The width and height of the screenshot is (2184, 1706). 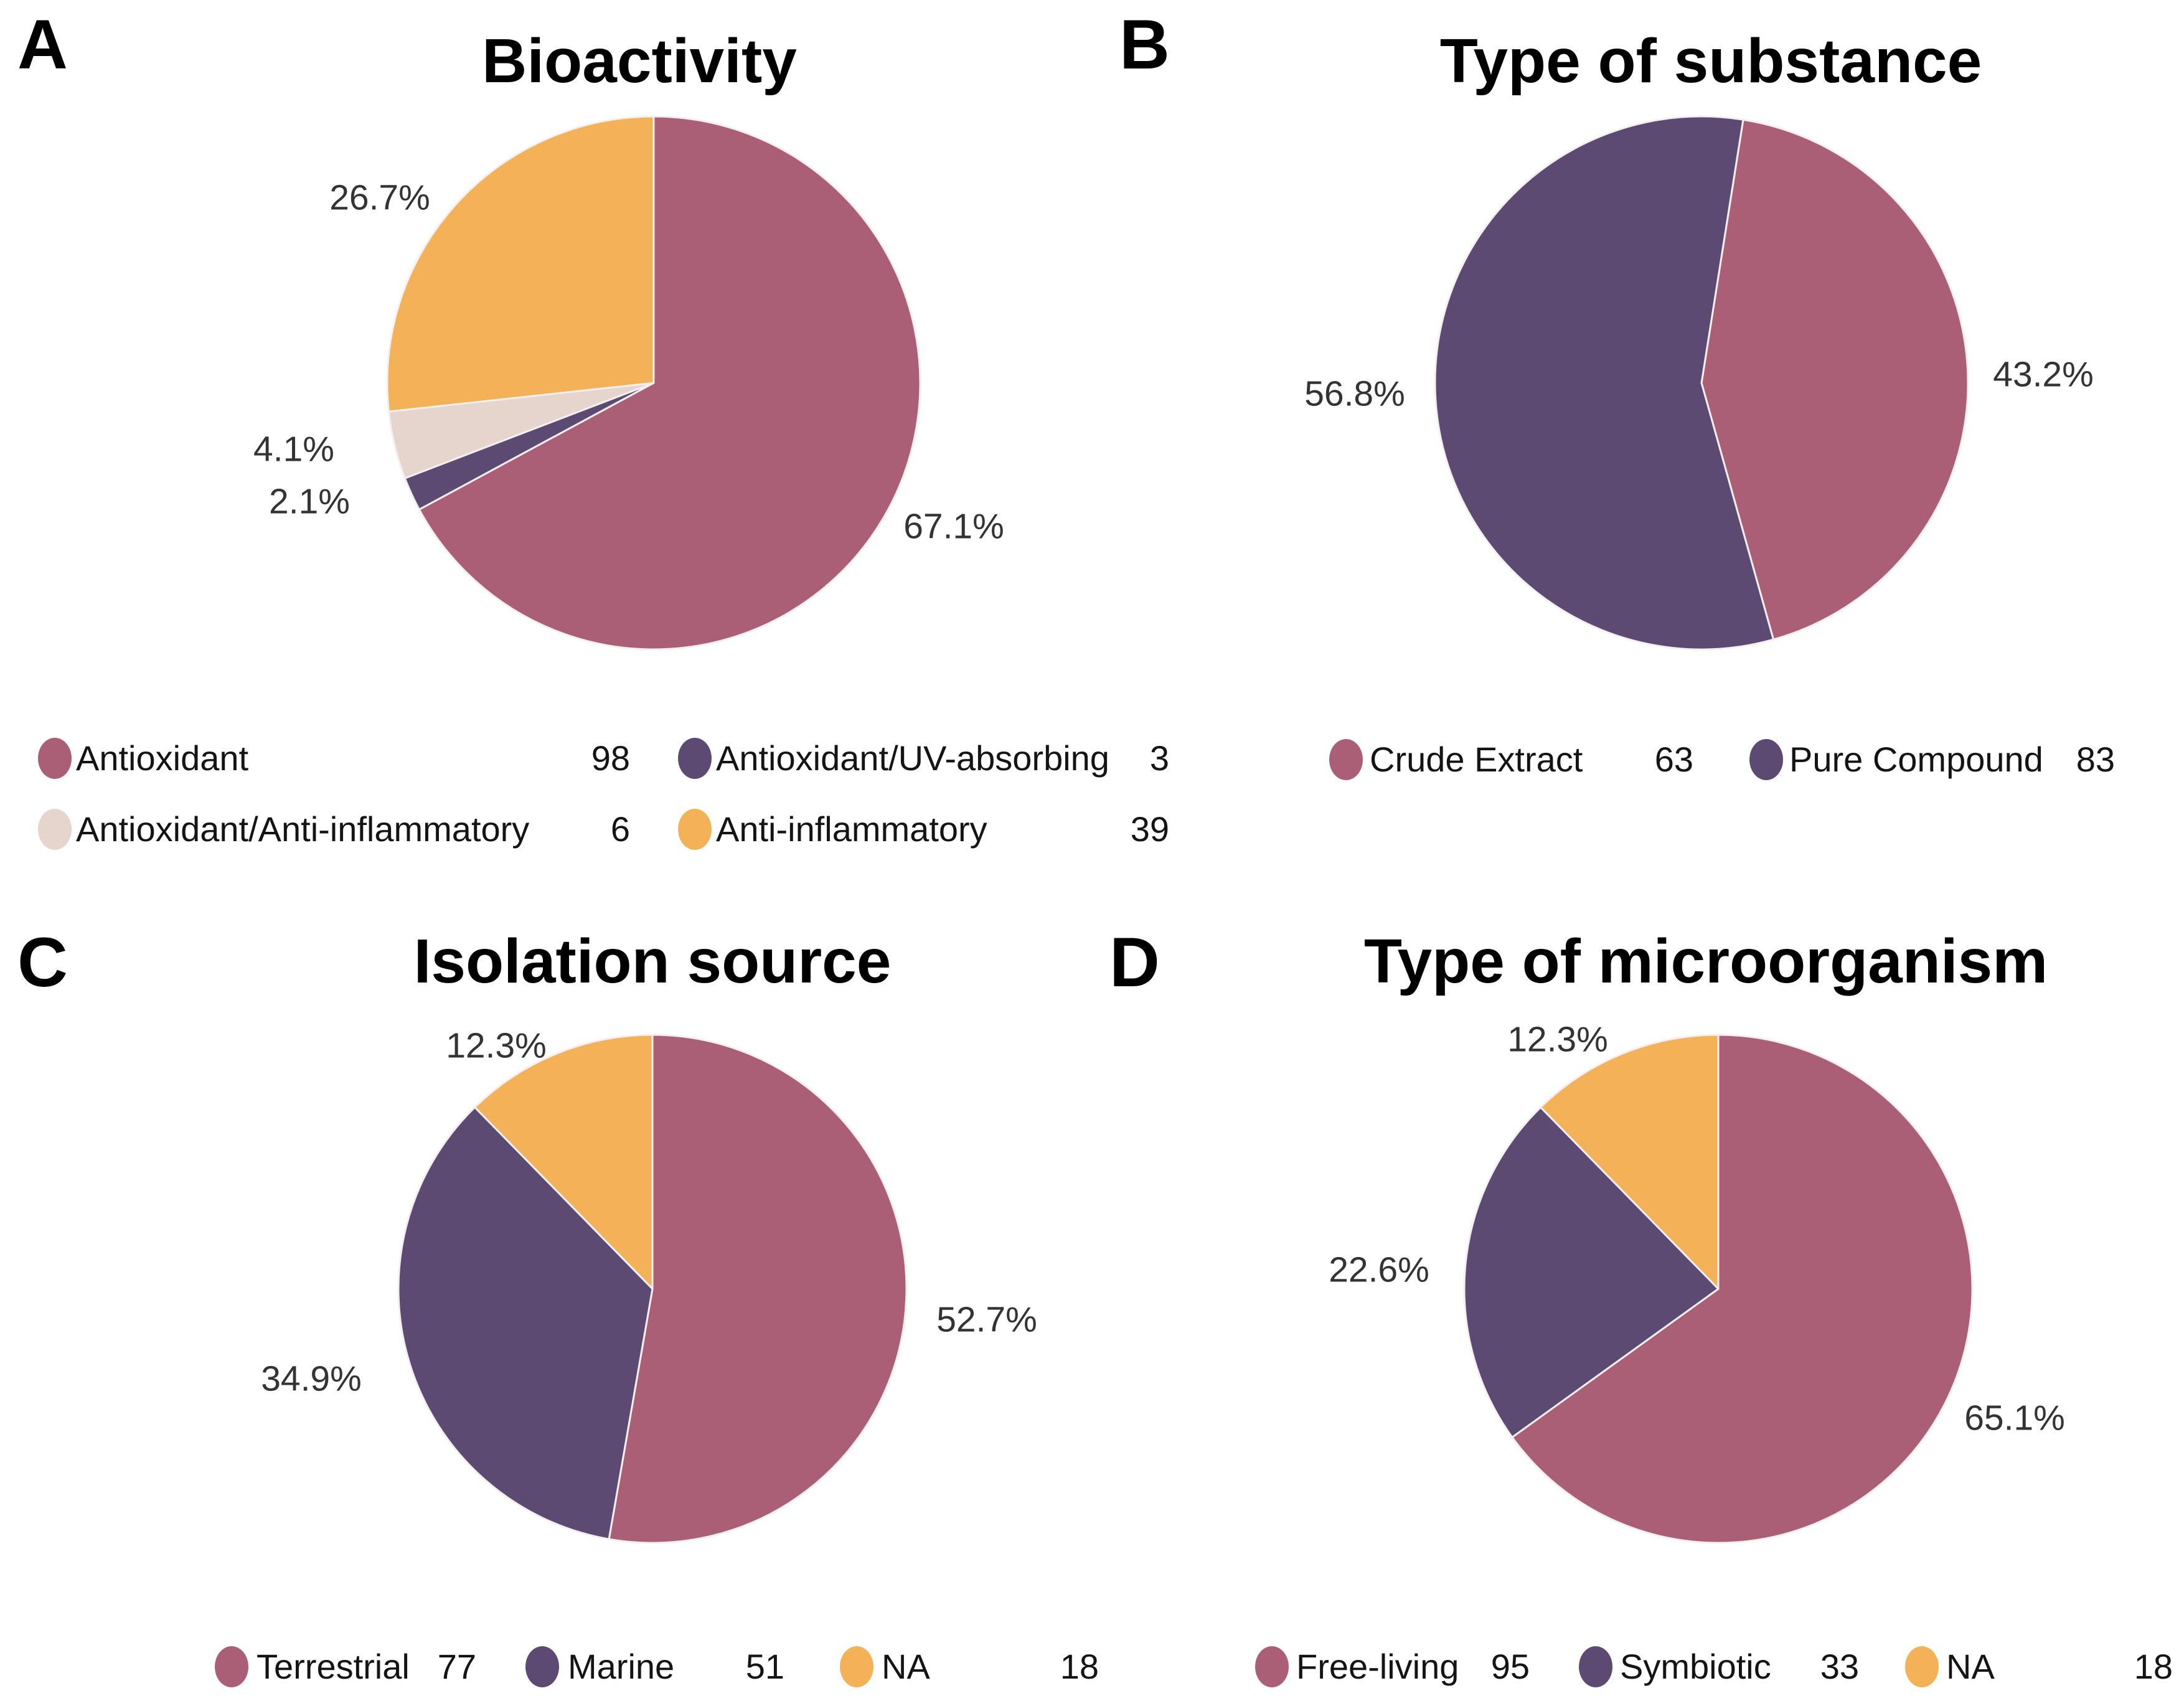 What do you see at coordinates (311, 1379) in the screenshot?
I see `percent-label: 34.9%` at bounding box center [311, 1379].